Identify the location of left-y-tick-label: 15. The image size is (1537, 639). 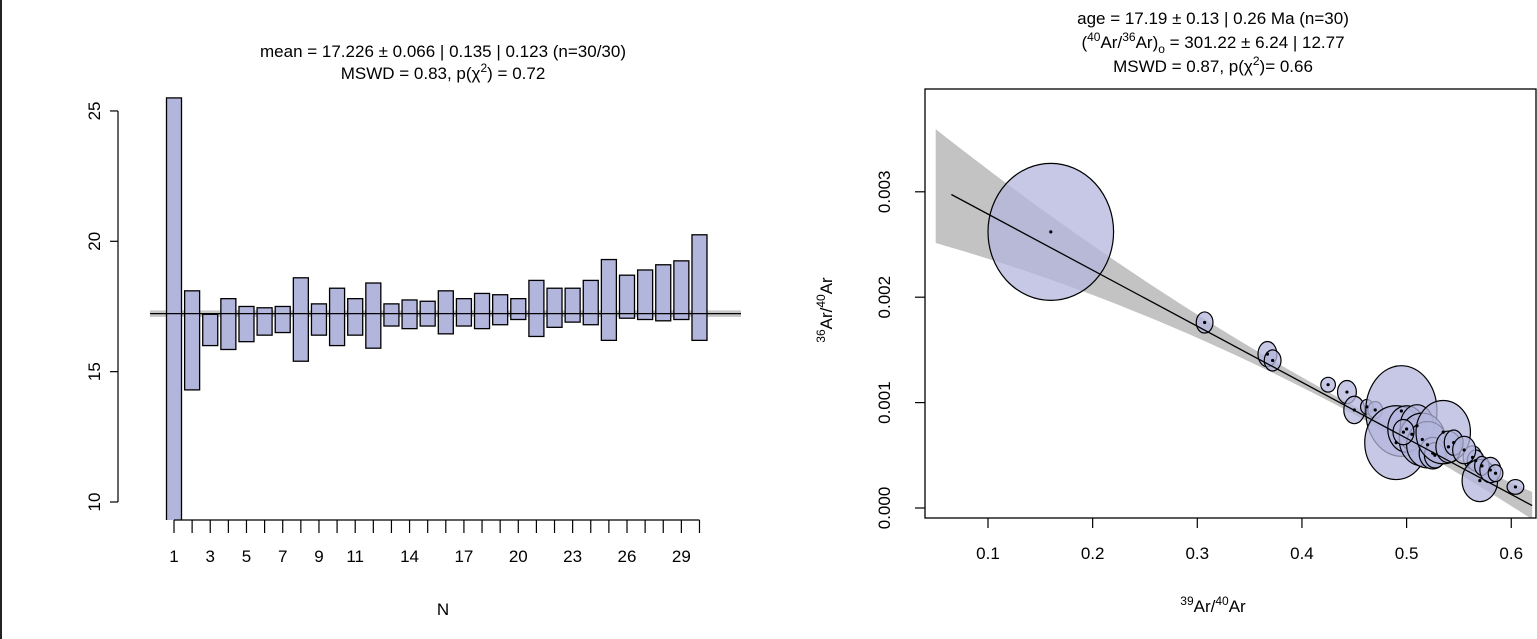
(94, 371).